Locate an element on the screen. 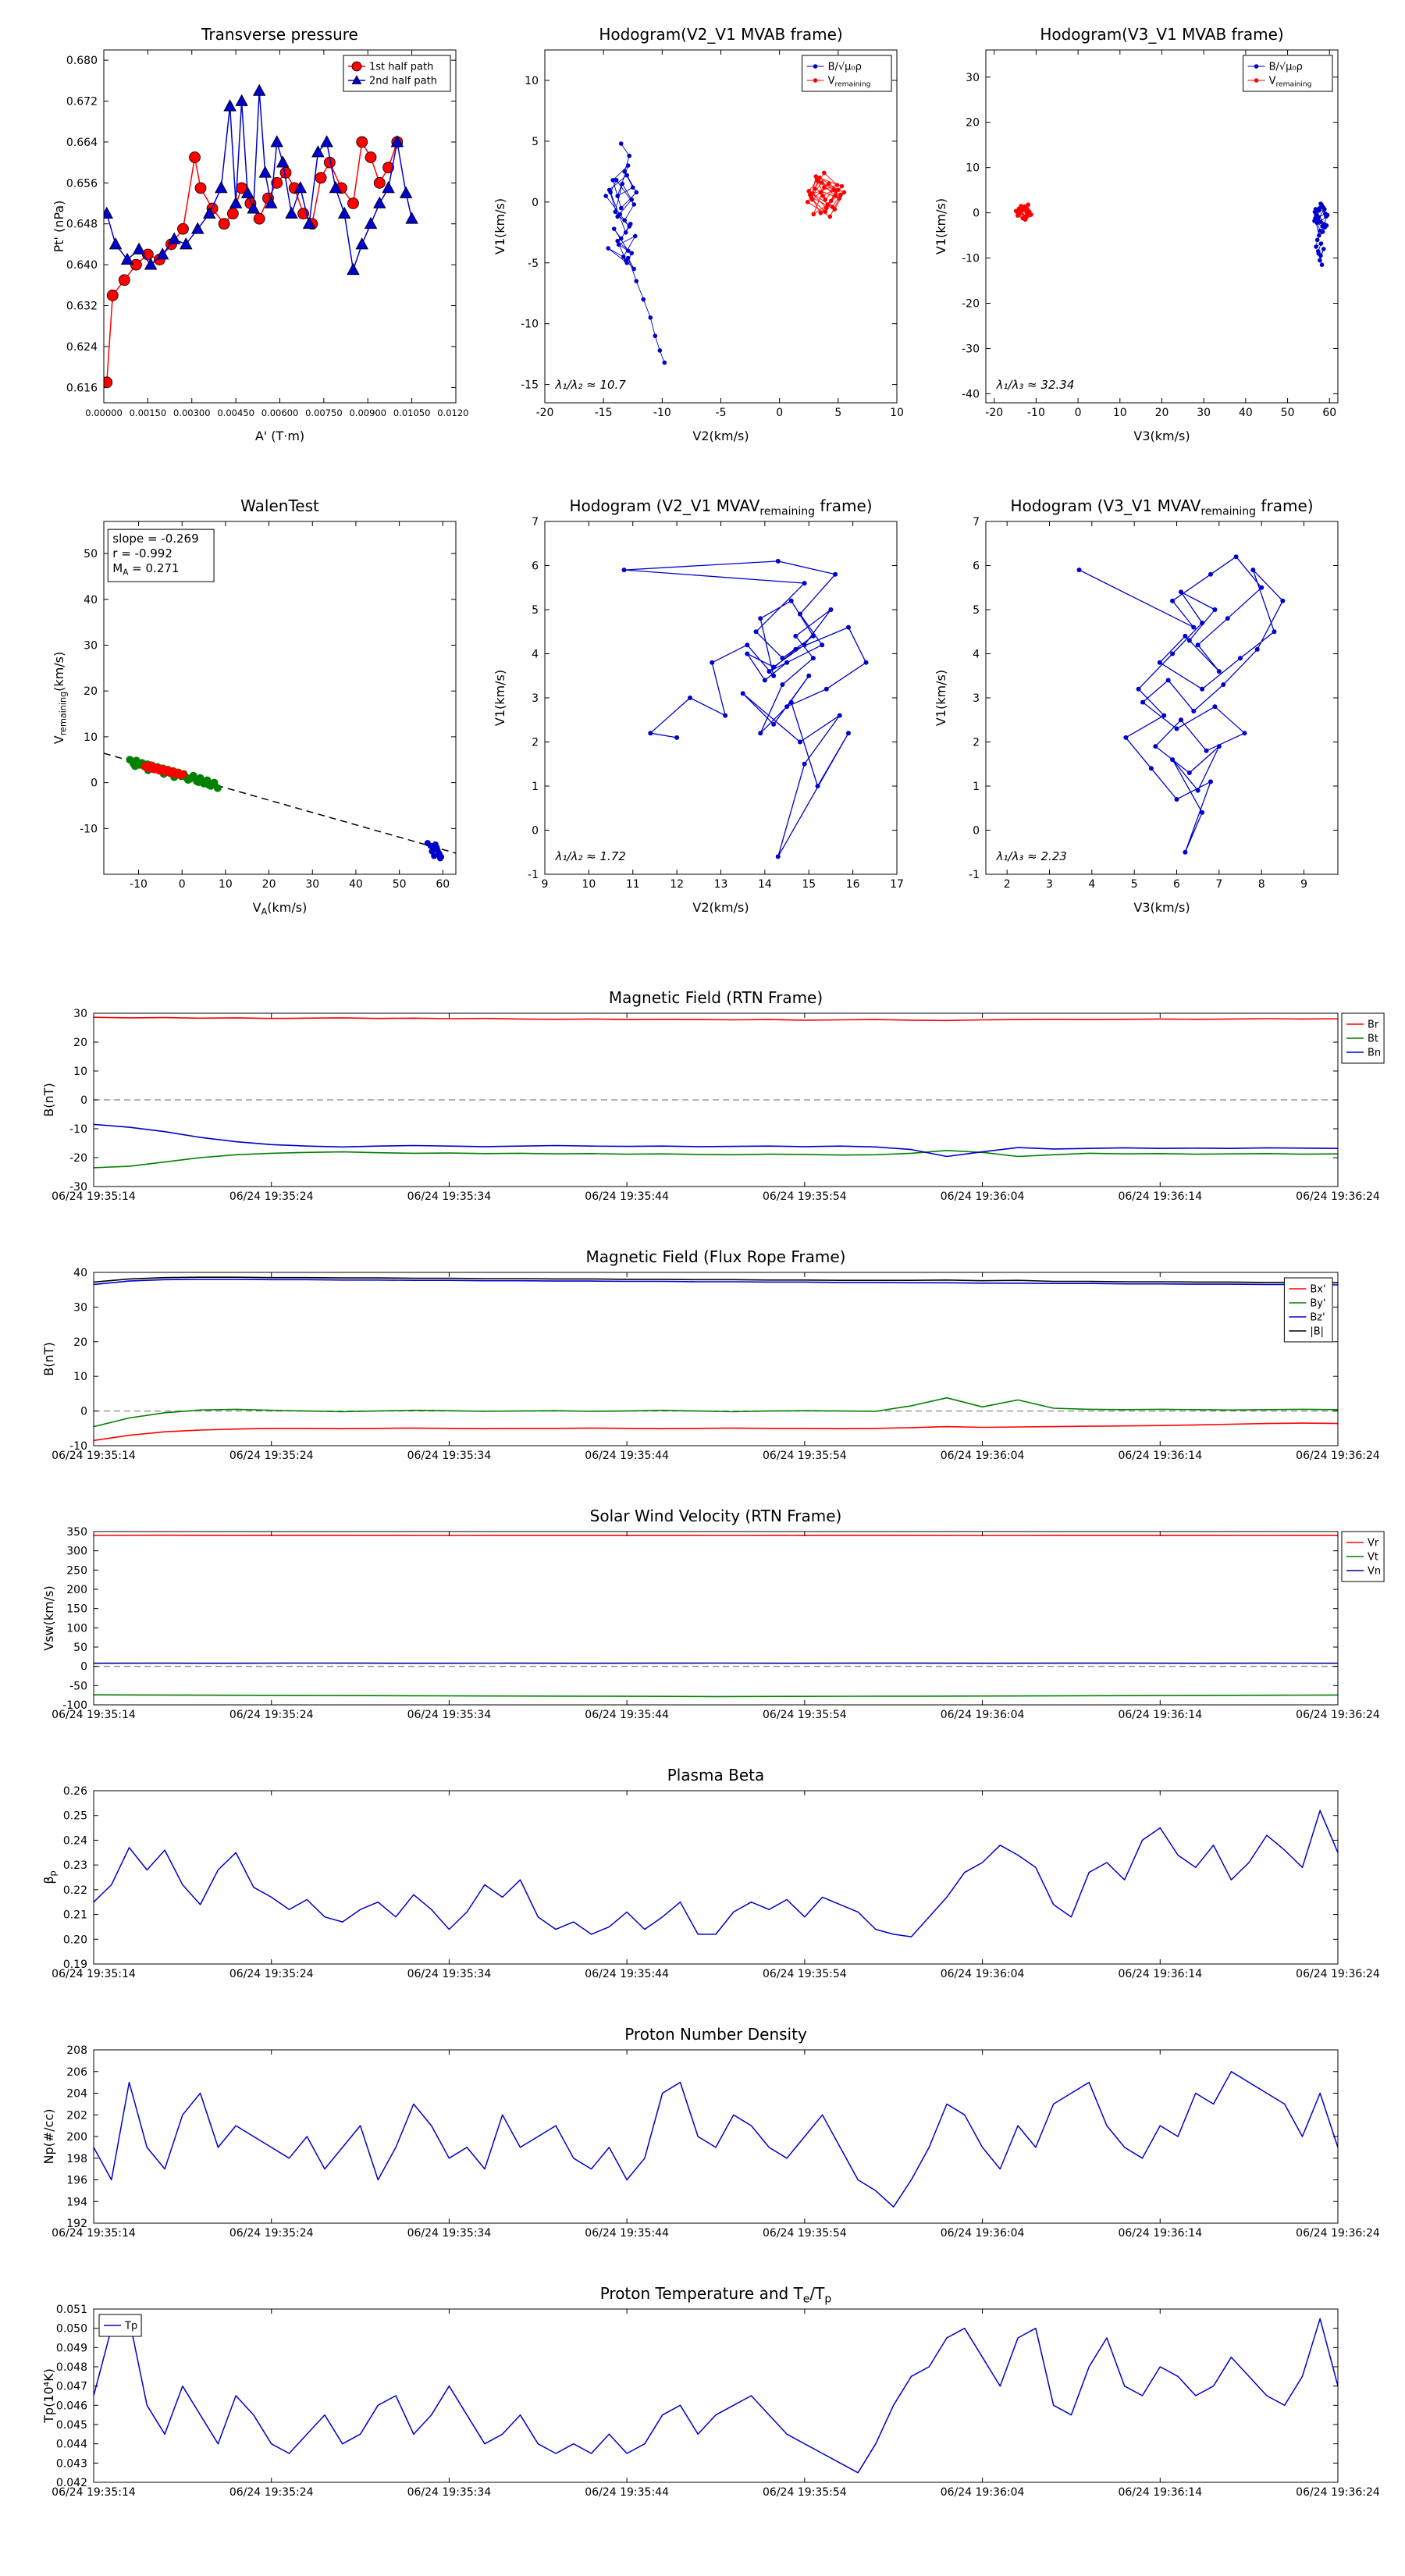 The image size is (1405, 2576). svg-text: 06/24 19:35:54 is located at coordinates (805, 1456).